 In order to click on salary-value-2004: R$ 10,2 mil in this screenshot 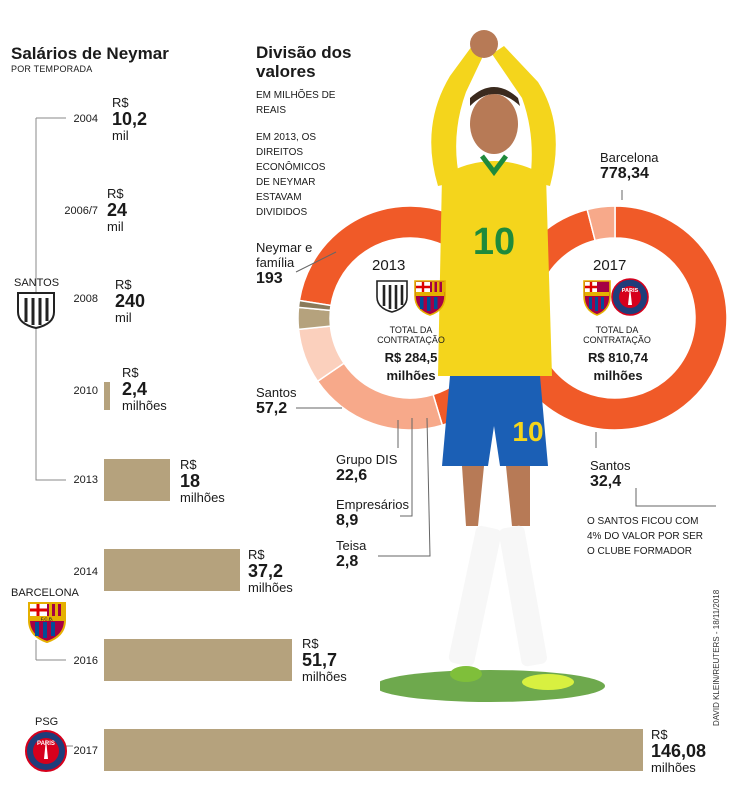, I will do `click(130, 119)`.